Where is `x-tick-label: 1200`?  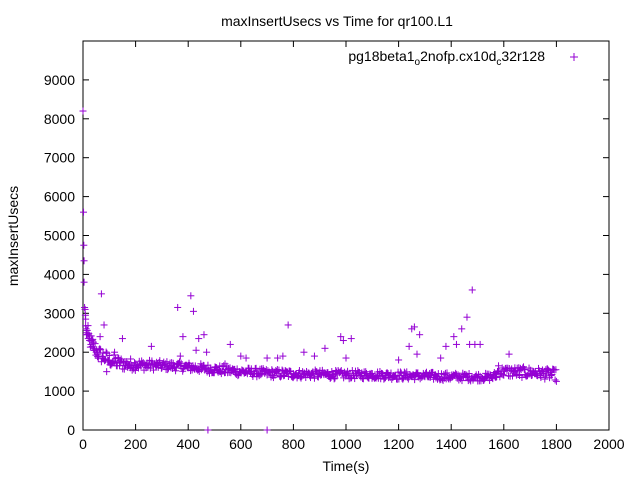 x-tick-label: 1200 is located at coordinates (398, 444).